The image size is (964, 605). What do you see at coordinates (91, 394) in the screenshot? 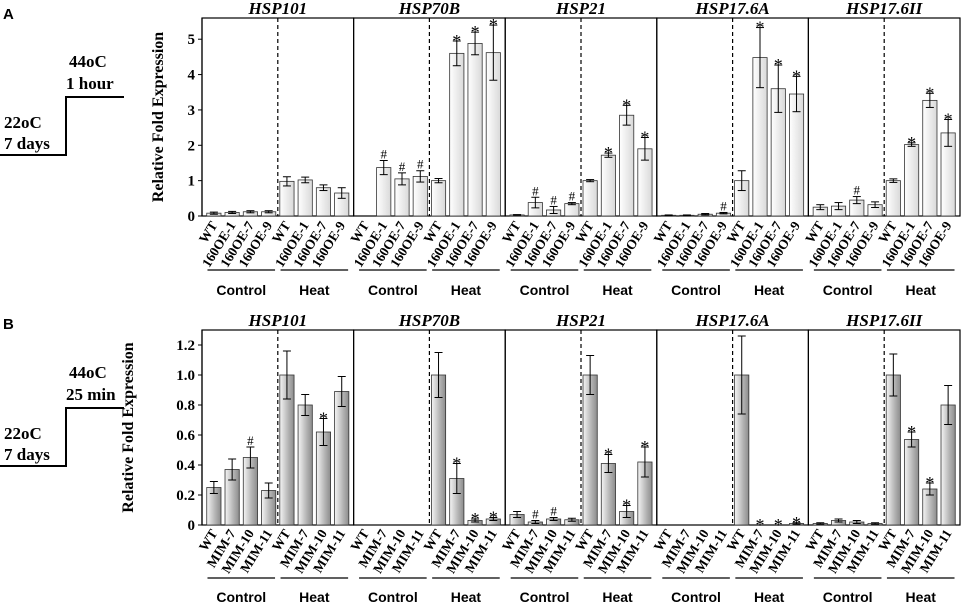
I see `panel-b-high-time: 25 min` at bounding box center [91, 394].